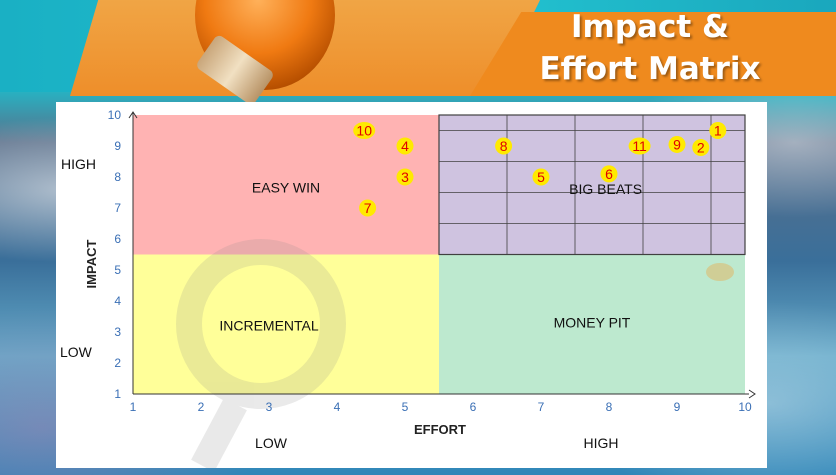 This screenshot has height=475, width=836. I want to click on quadrant-money-pit, so click(592, 324).